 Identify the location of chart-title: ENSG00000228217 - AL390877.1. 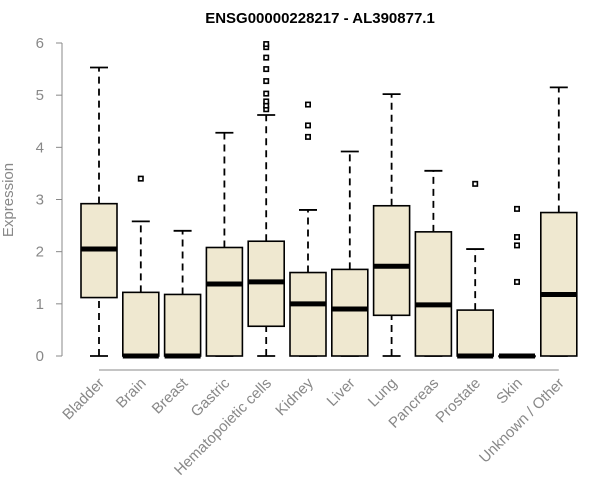
(320, 18).